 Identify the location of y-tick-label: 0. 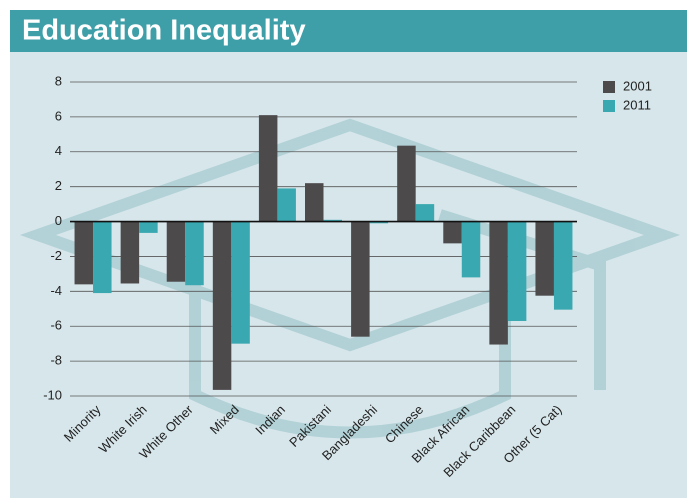
(58, 220).